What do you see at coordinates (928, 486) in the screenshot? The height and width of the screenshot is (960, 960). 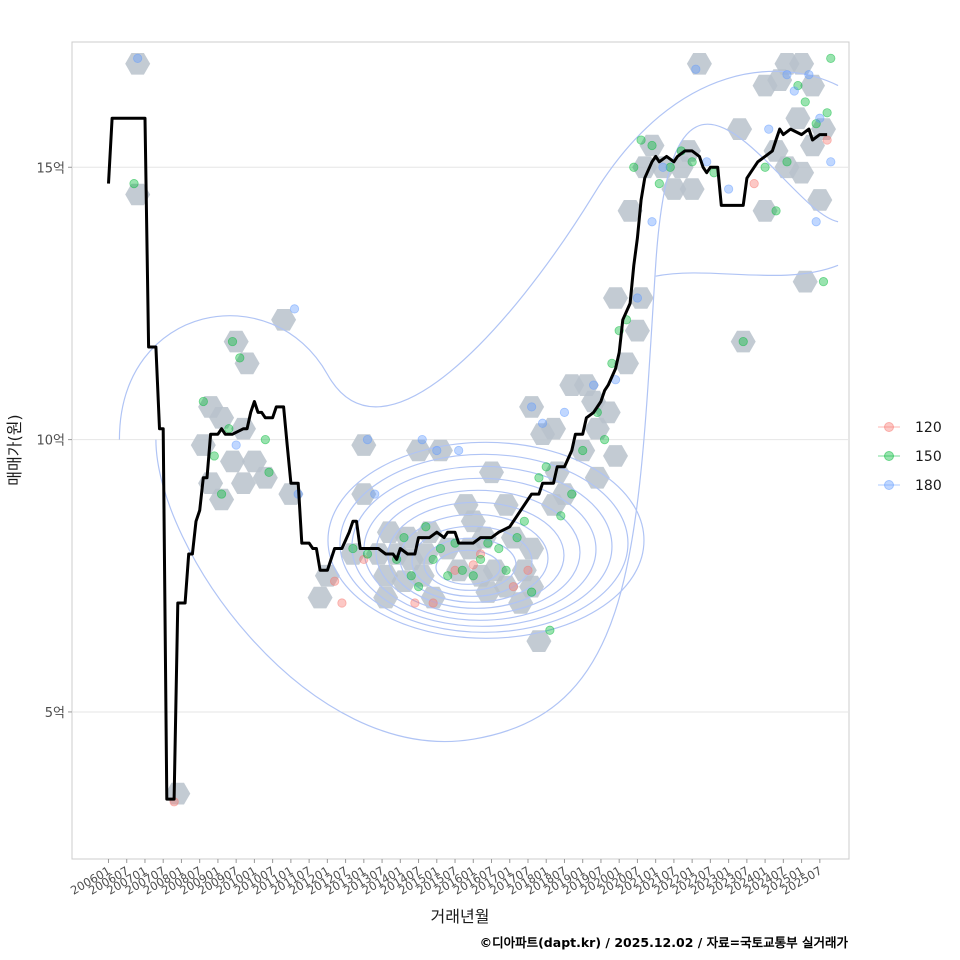 I see `legend-label: 180` at bounding box center [928, 486].